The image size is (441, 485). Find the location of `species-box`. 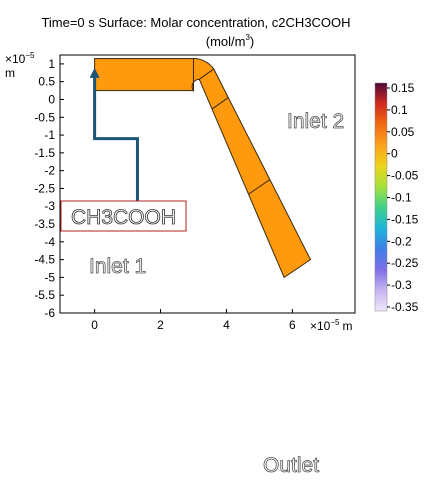

species-box is located at coordinates (123, 216).